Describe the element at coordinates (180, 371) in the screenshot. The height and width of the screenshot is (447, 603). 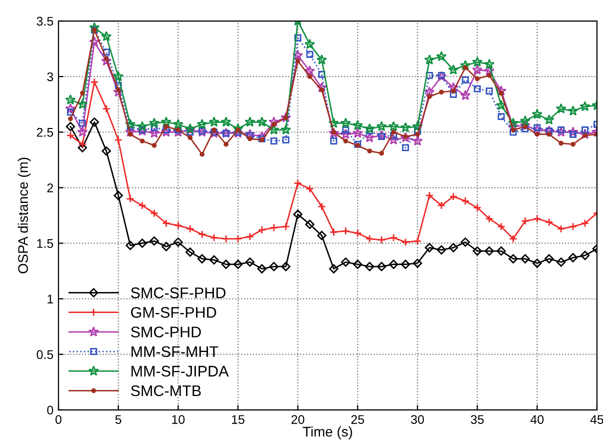
I see `legend-label: MM-SF-JIPDA` at that location.